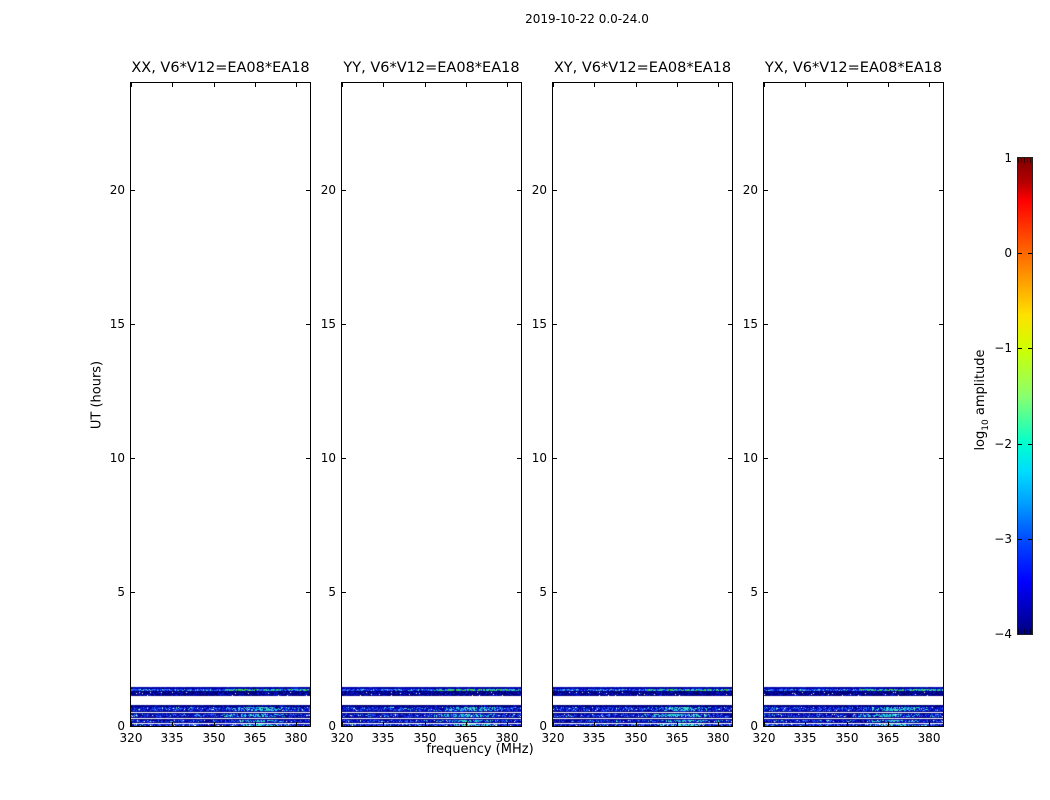 This screenshot has height=800, width=1050. What do you see at coordinates (1008, 158) in the screenshot?
I see `colorbar-tick-label: 1` at bounding box center [1008, 158].